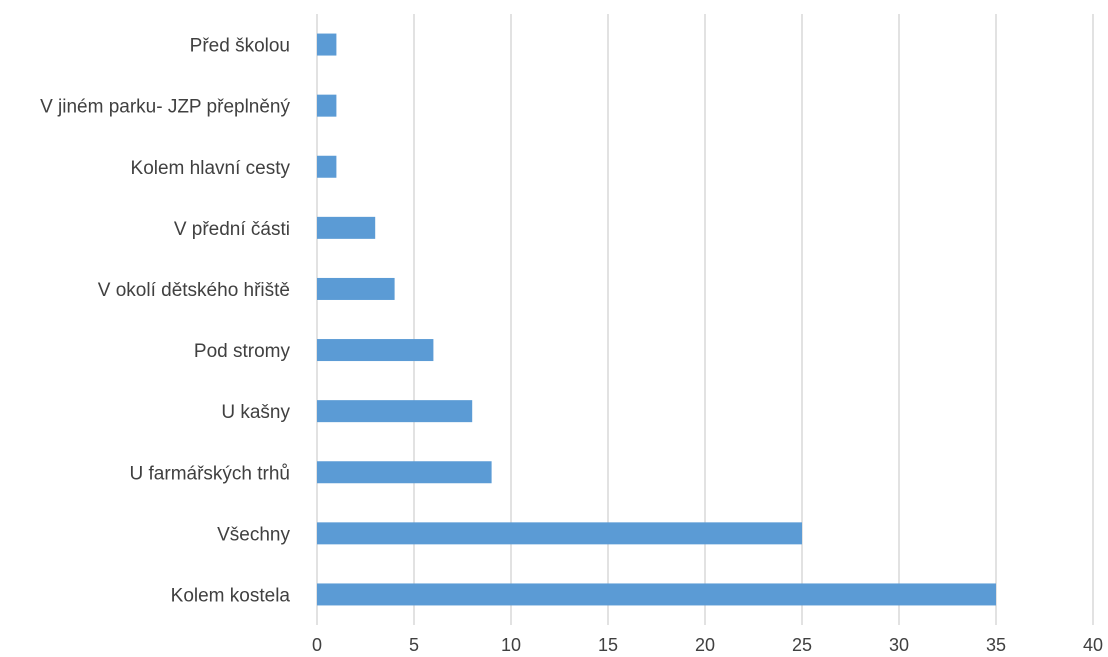  What do you see at coordinates (511, 645) in the screenshot?
I see `x-tick-label-10: 10` at bounding box center [511, 645].